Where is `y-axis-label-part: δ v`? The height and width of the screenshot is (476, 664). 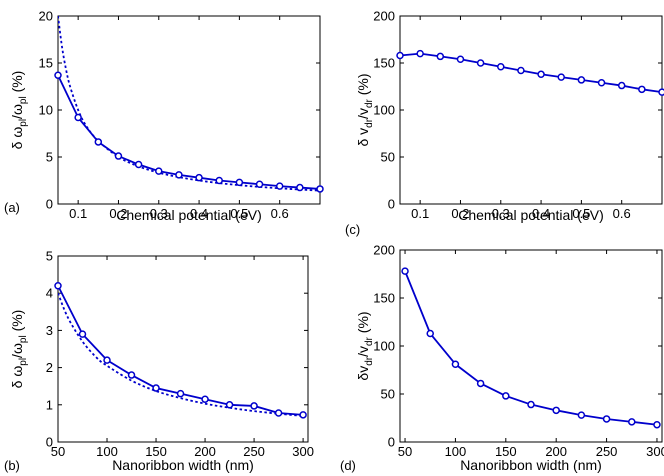 y-axis-label-part: δ v is located at coordinates (363, 137).